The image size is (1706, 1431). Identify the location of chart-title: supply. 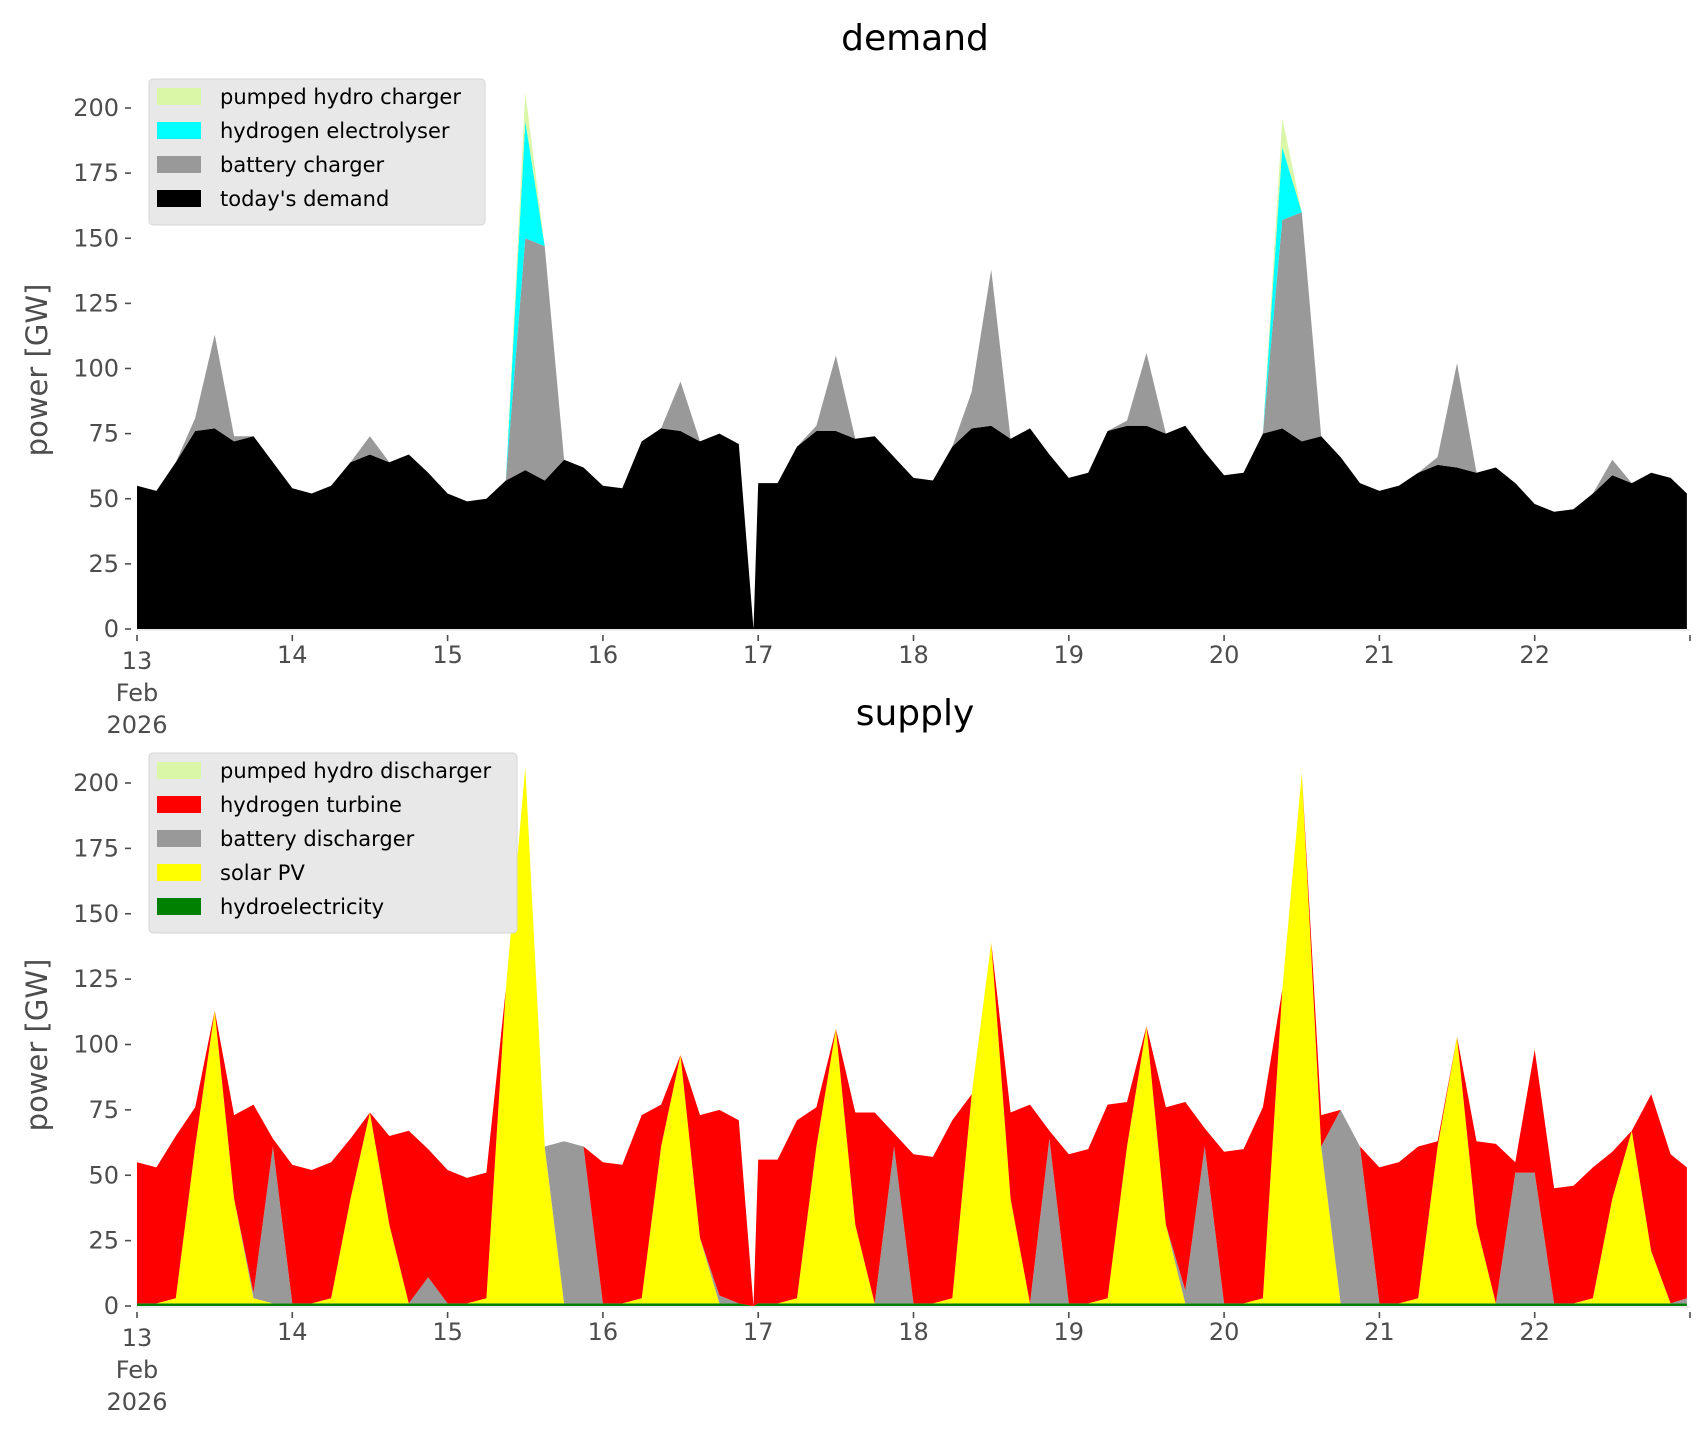
(915, 713).